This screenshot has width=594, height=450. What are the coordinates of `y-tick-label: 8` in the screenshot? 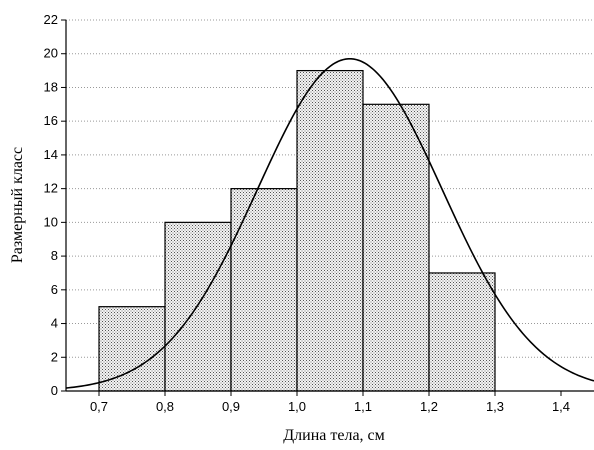 It's located at (54, 255).